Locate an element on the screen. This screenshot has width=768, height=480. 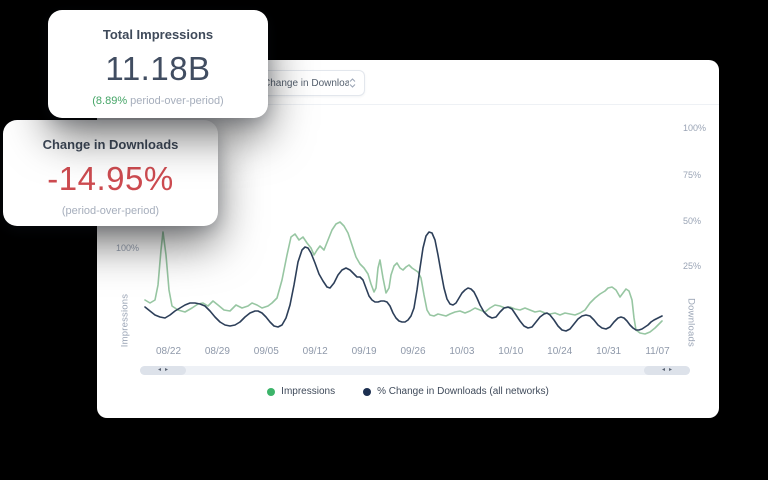
kpi-title: Total Impressions is located at coordinates (158, 34).